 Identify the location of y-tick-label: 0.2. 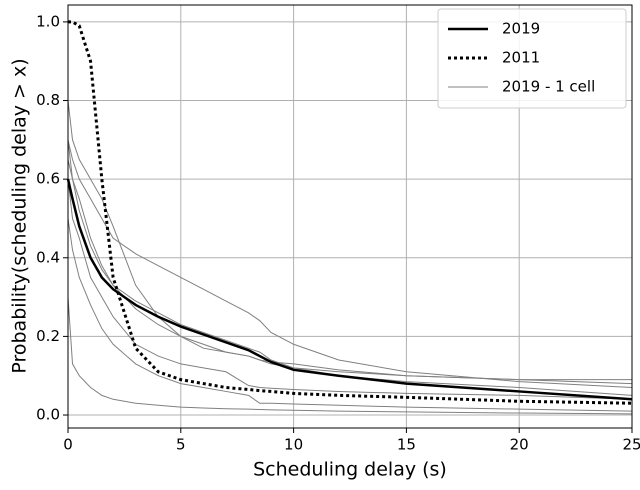
(48, 336).